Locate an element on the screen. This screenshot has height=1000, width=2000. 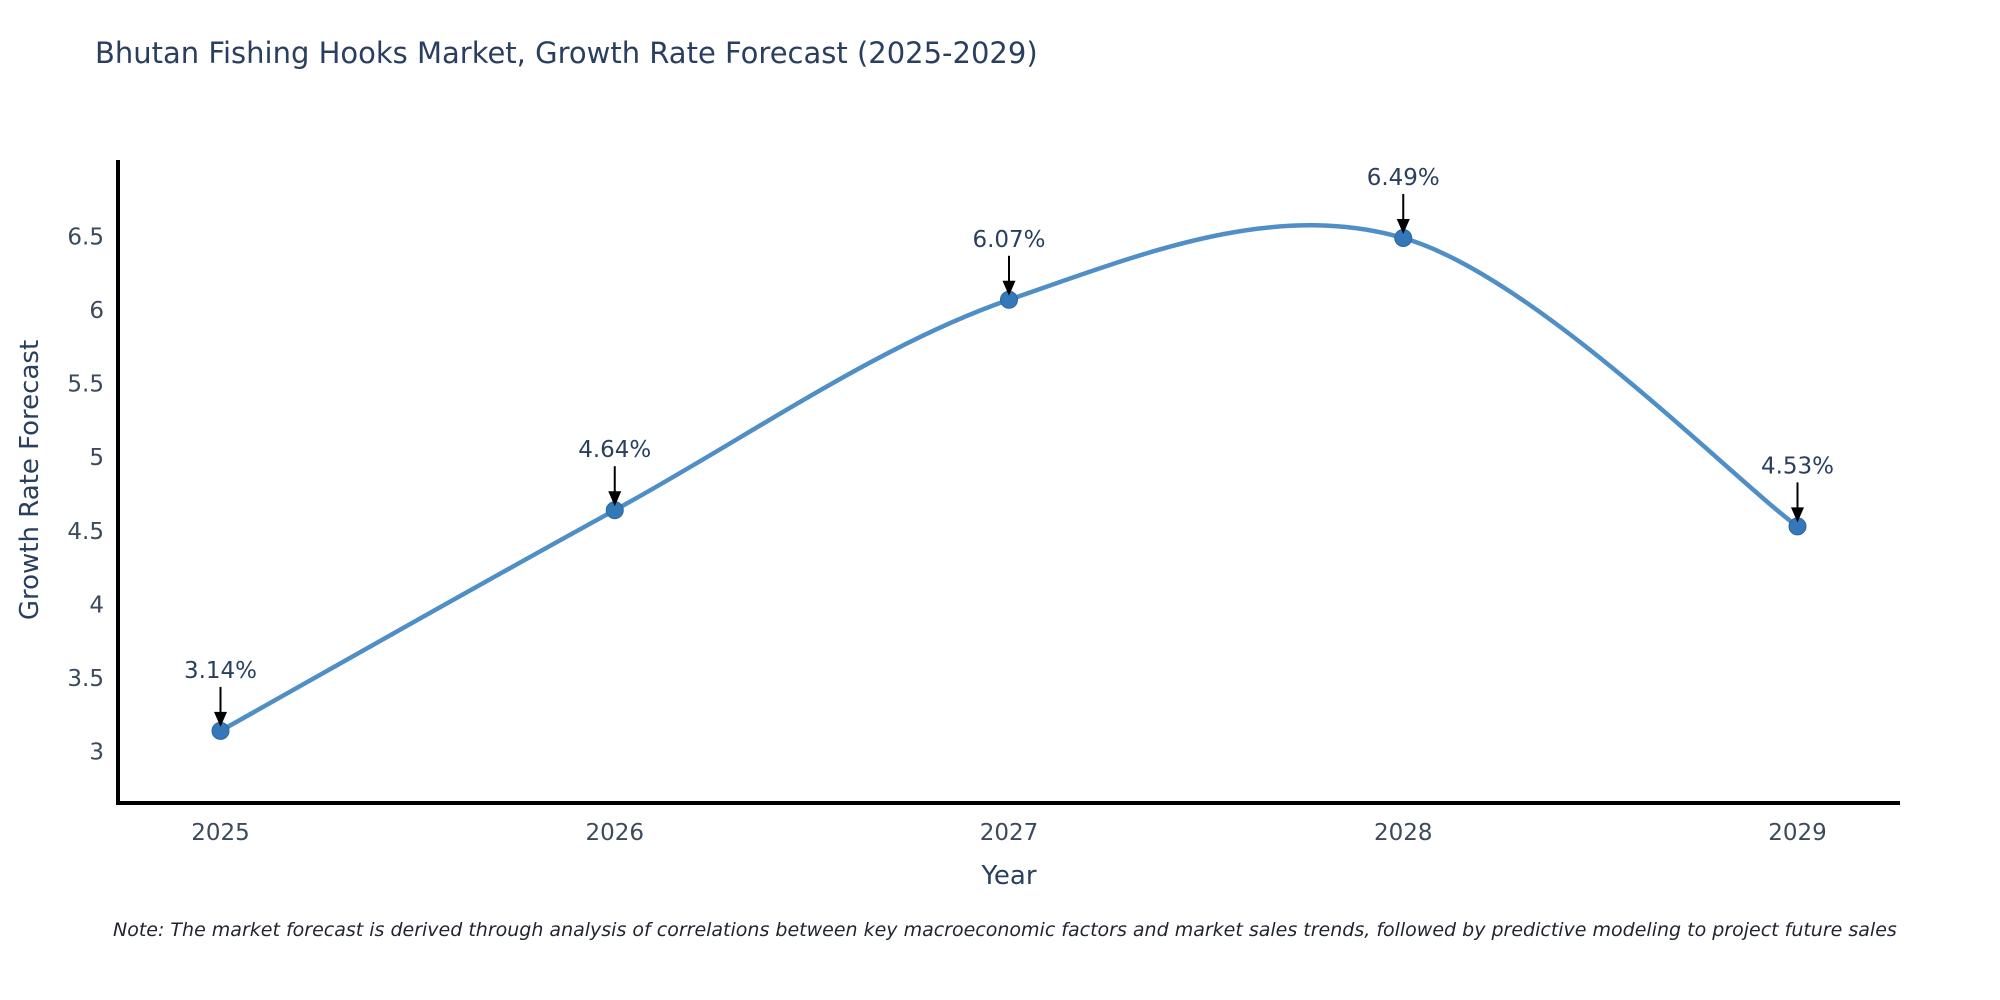
x-tick-label: 2029 is located at coordinates (1797, 833).